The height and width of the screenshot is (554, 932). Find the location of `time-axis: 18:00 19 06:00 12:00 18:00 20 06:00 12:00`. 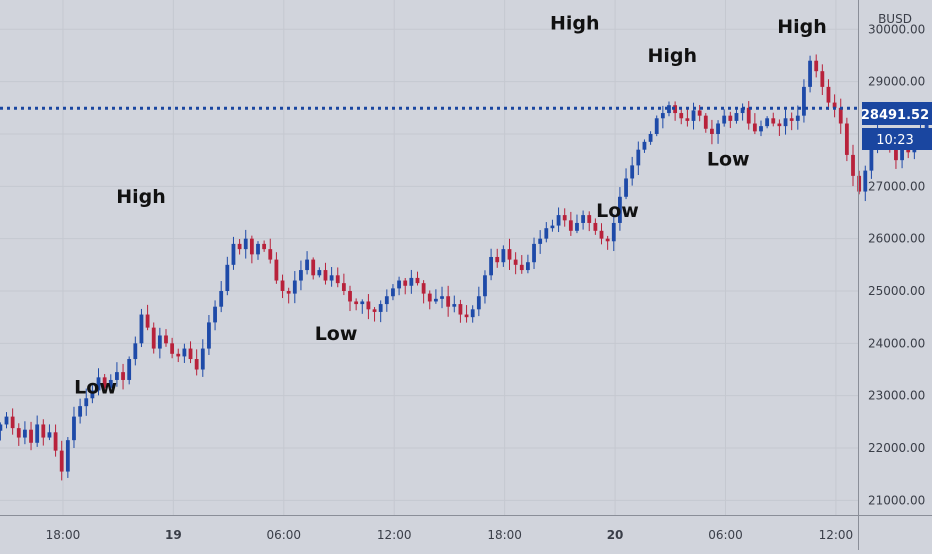

time-axis: 18:00 19 06:00 12:00 18:00 20 06:00 12:00 is located at coordinates (450, 535).